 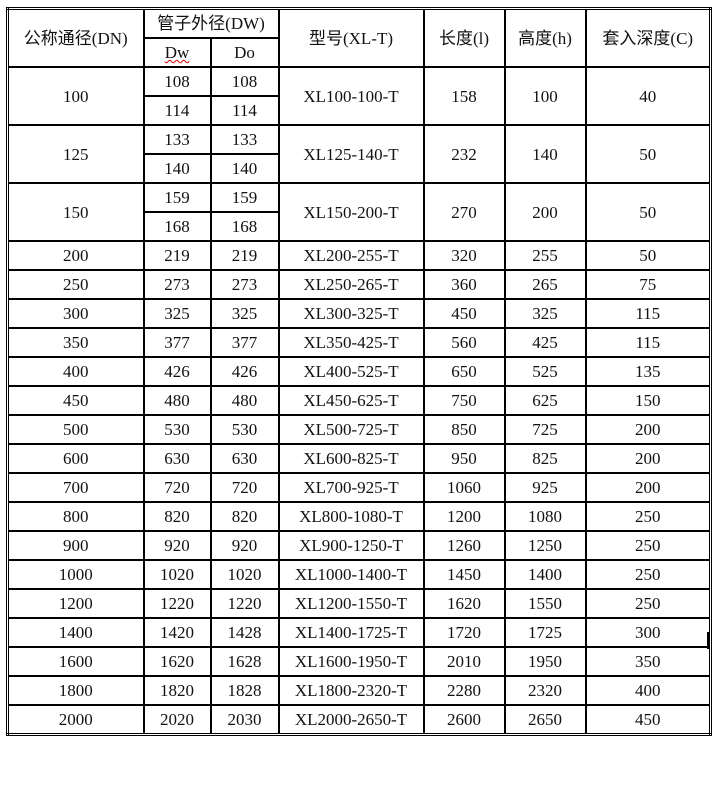 What do you see at coordinates (359, 603) in the screenshot?
I see `table-row: 1200 1220 1220 XL1200-1550-T 1620 1550 250` at bounding box center [359, 603].